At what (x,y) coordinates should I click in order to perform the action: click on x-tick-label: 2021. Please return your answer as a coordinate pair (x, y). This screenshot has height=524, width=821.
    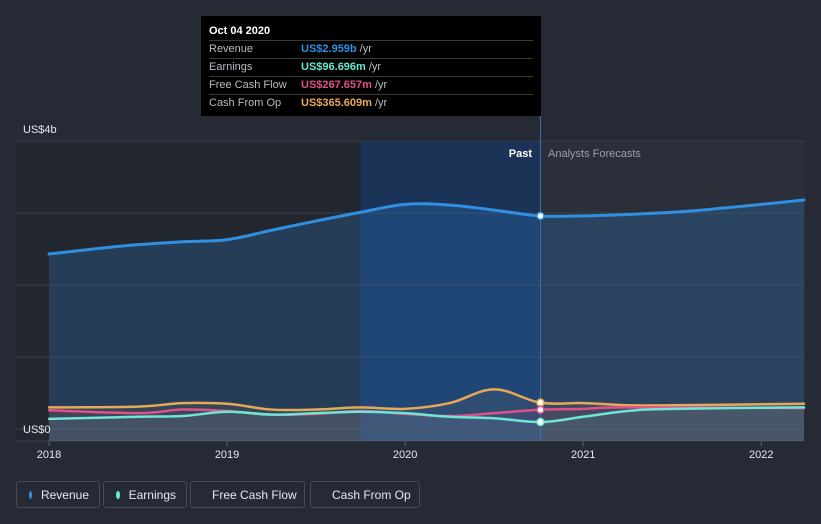
    Looking at the image, I should click on (583, 455).